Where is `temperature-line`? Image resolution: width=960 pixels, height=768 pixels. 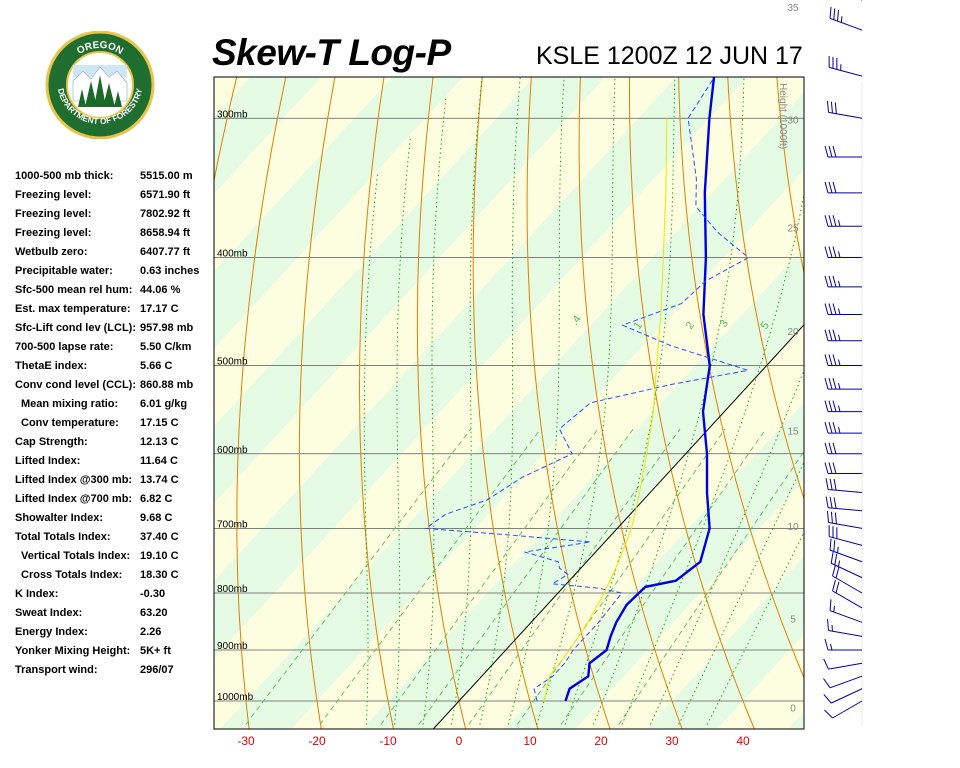
temperature-line is located at coordinates (640, 389).